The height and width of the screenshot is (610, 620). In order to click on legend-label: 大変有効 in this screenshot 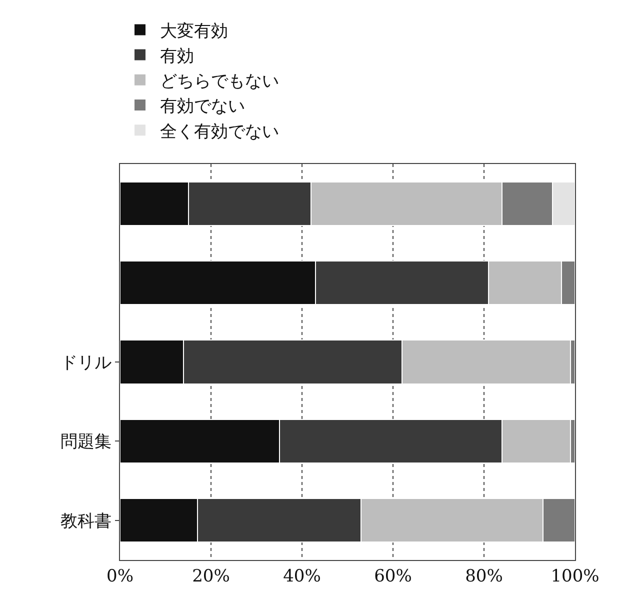, I will do `click(194, 31)`.